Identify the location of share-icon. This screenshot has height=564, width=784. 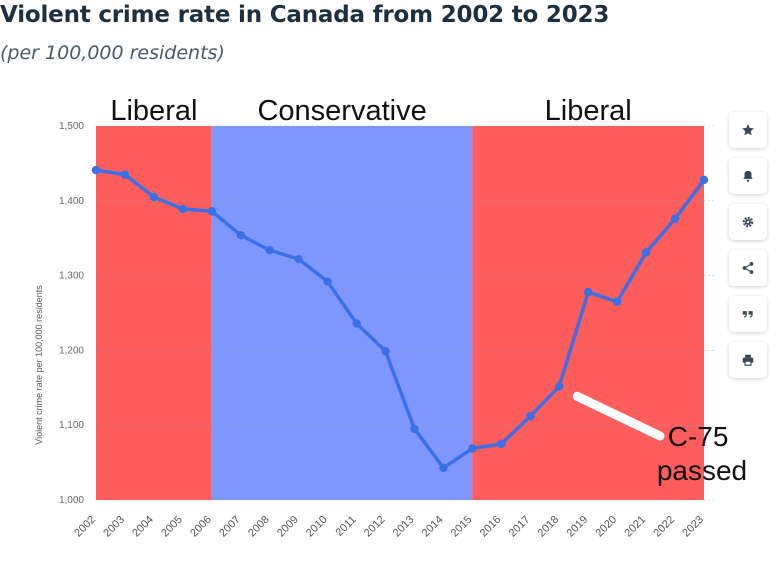
(748, 268).